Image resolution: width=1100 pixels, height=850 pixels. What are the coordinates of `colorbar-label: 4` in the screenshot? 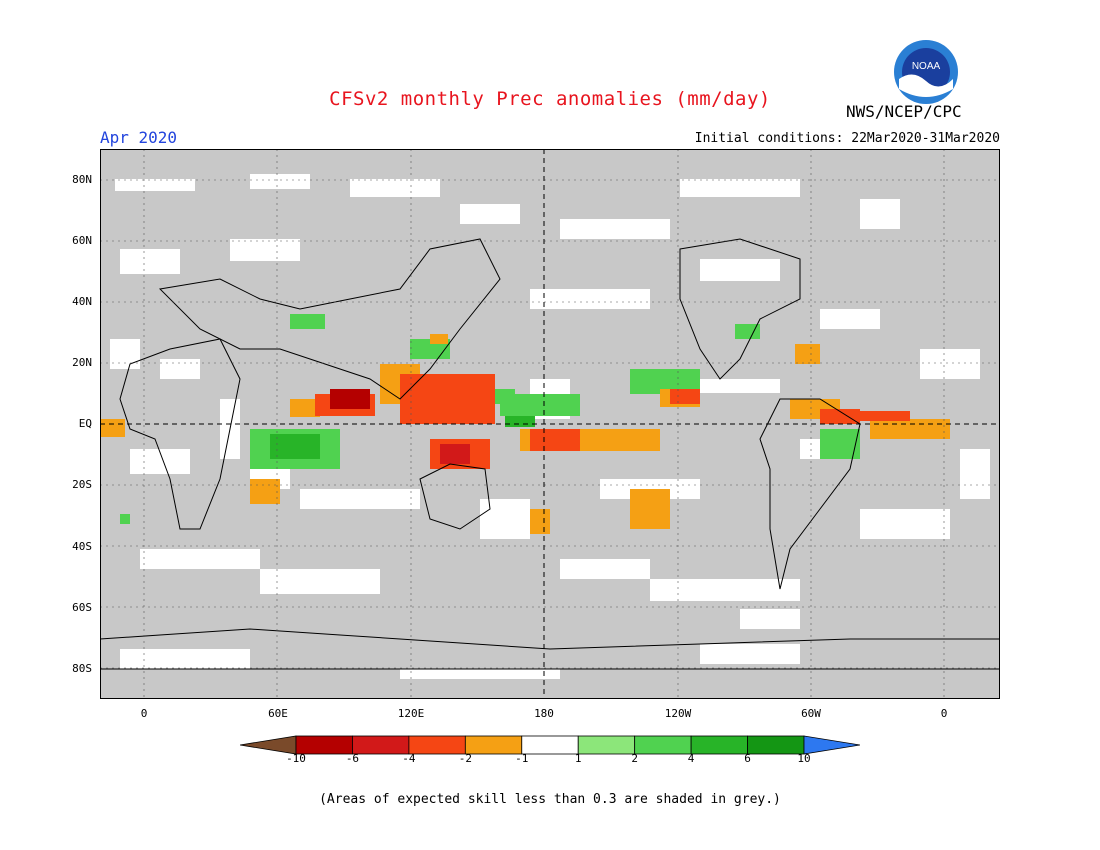 It's located at (691, 758).